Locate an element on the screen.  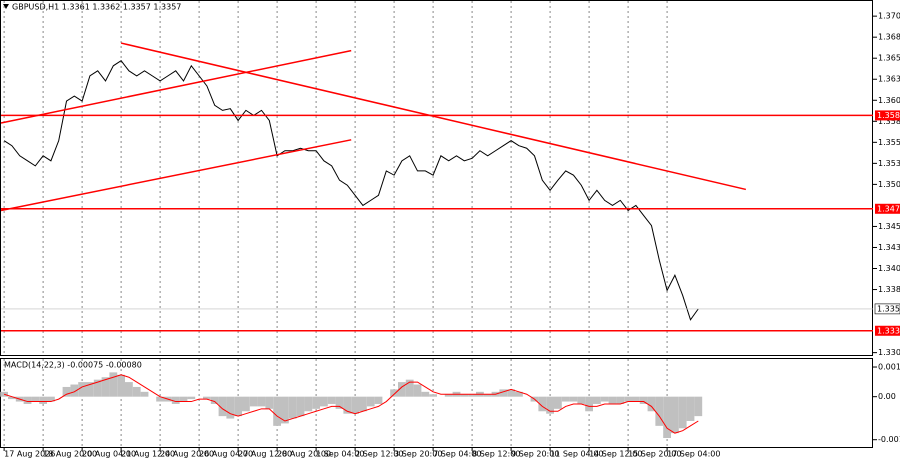
x-tick-label: 3 Sep 20:00 is located at coordinates (418, 454).